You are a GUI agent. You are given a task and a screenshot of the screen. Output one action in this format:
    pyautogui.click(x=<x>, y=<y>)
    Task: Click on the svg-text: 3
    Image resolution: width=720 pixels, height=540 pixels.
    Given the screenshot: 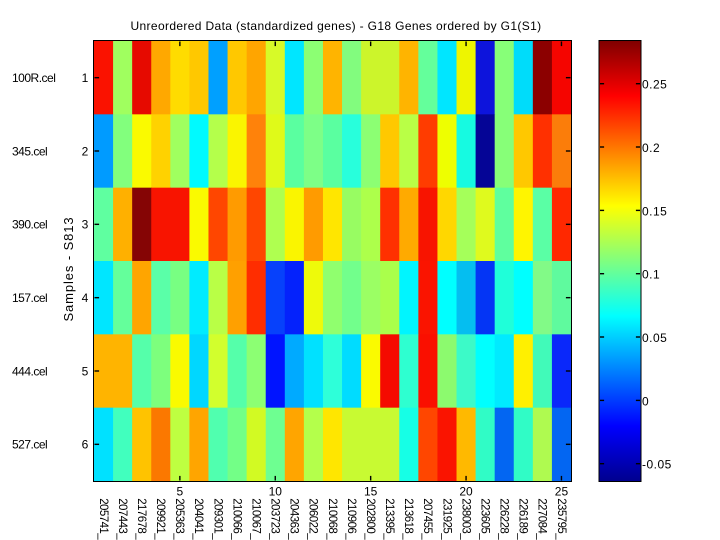 What is the action you would take?
    pyautogui.click(x=85, y=225)
    